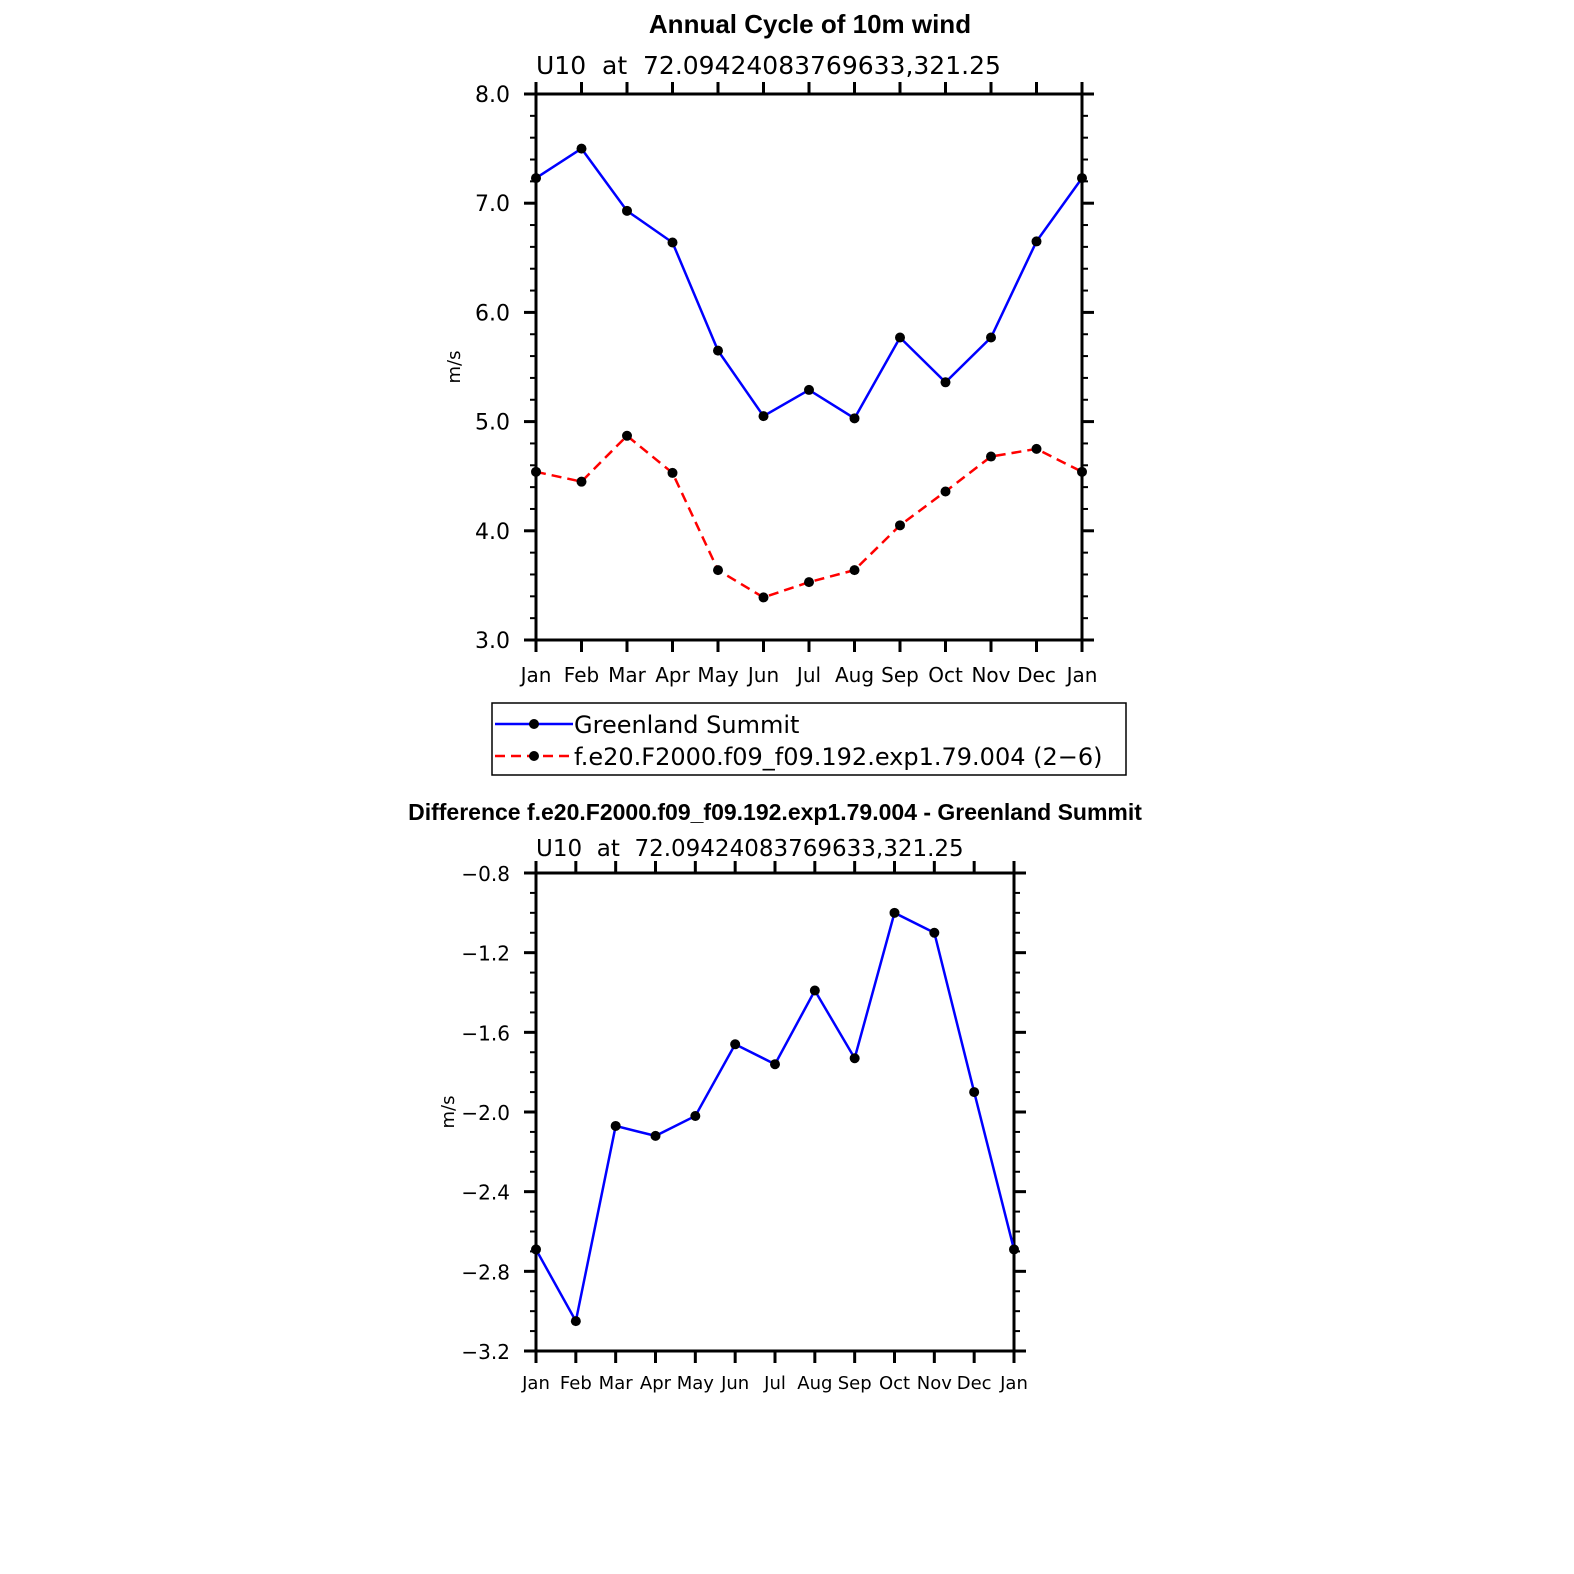  What do you see at coordinates (810, 24) in the screenshot?
I see `chart1-title: Annual Cycle of 10m wind` at bounding box center [810, 24].